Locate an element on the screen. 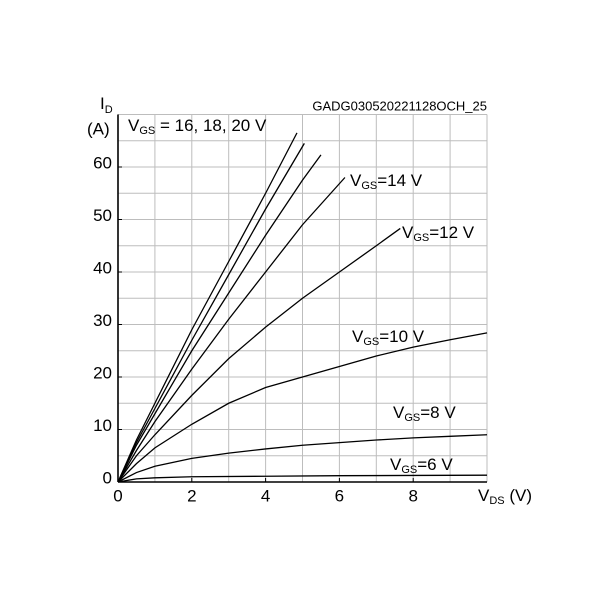 Image resolution: width=600 pixels, height=600 pixels. y-tick-label: 50 is located at coordinates (102, 215).